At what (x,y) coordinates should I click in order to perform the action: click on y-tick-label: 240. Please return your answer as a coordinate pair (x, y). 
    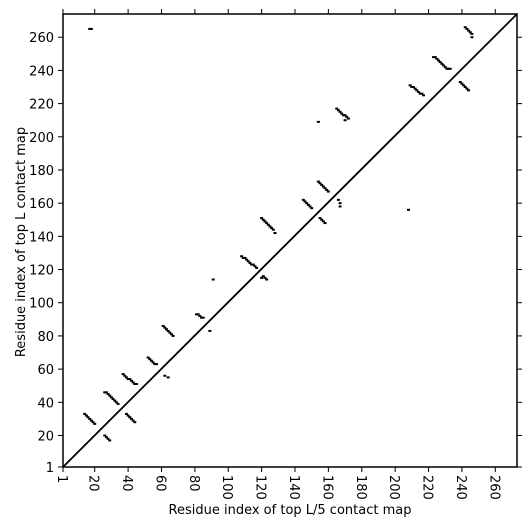
    Looking at the image, I should click on (41, 71).